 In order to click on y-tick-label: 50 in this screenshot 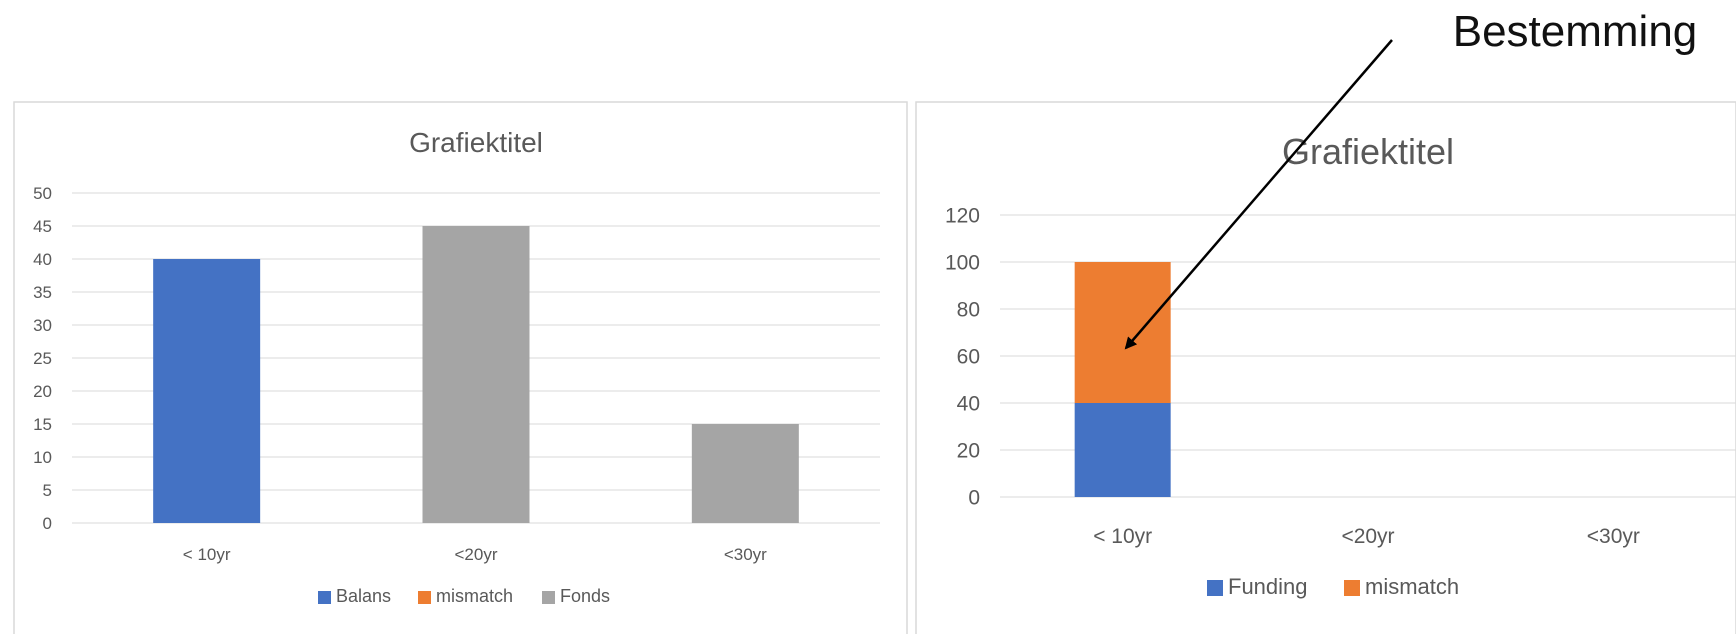, I will do `click(42, 193)`.